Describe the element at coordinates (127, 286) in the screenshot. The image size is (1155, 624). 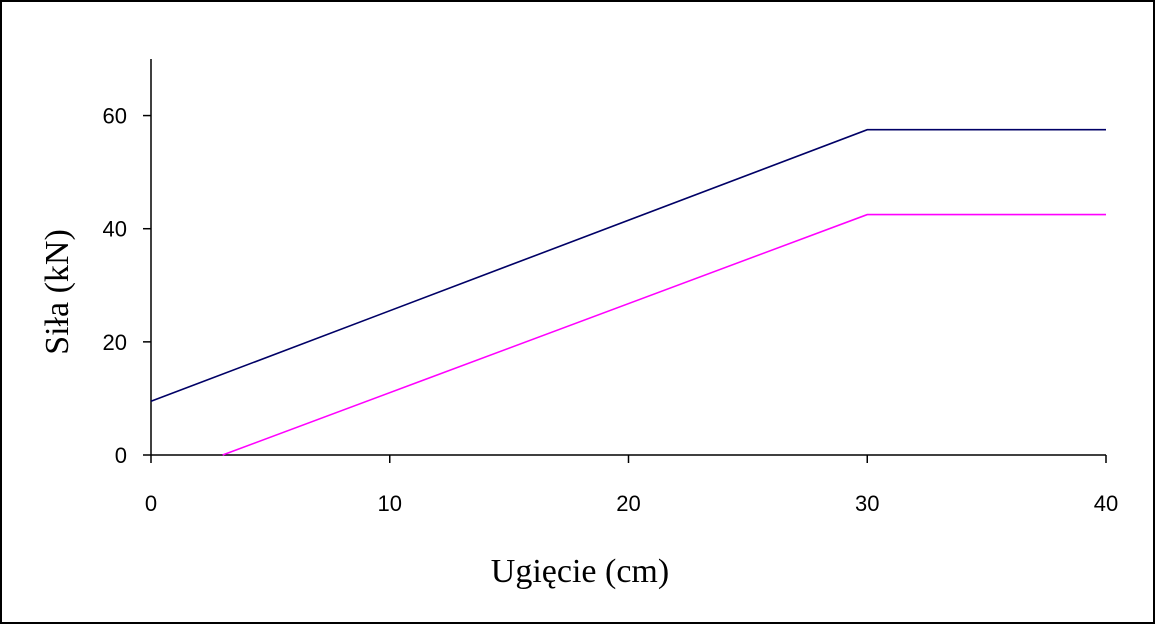
I see `y-ticks: 0 20 40 60` at that location.